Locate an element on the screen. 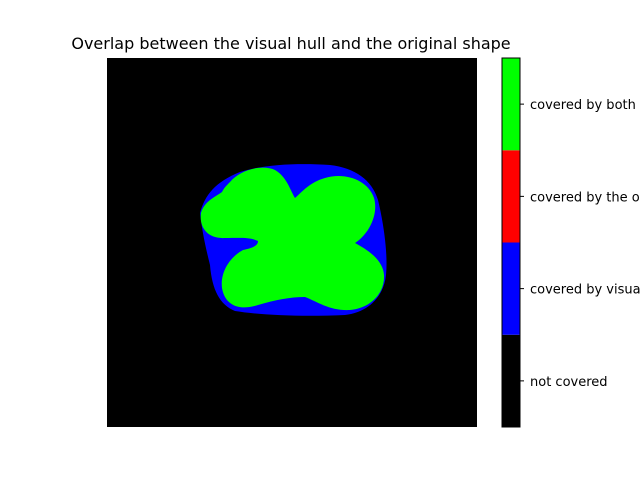 The image size is (640, 480). colorbar-label: covered by both is located at coordinates (583, 105).